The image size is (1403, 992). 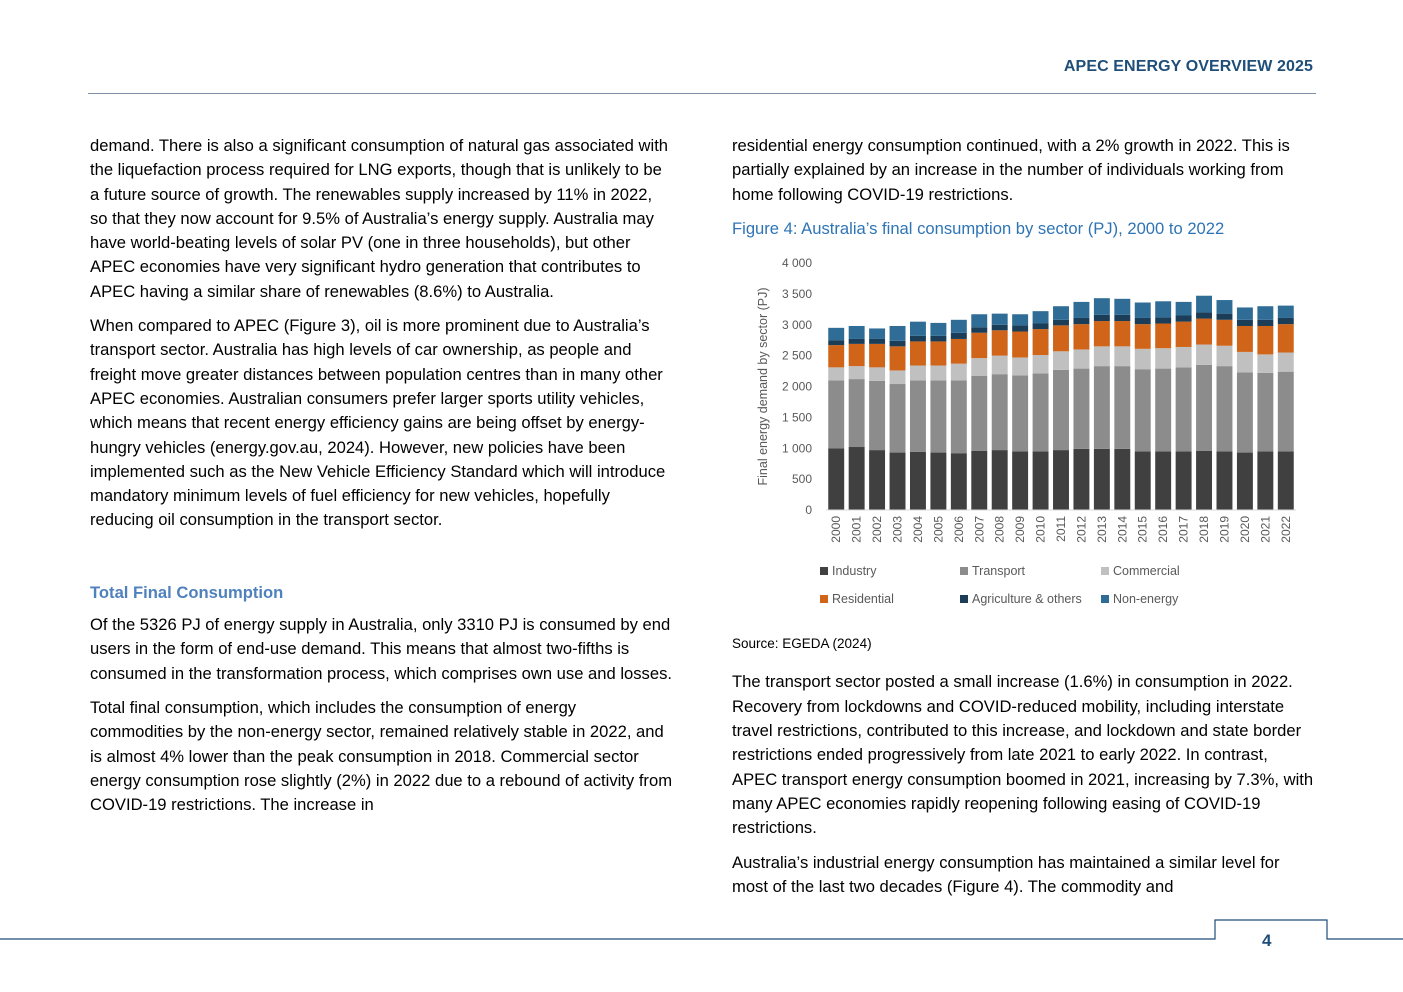 I want to click on section-heading: Total Final Consumption, so click(x=187, y=592).